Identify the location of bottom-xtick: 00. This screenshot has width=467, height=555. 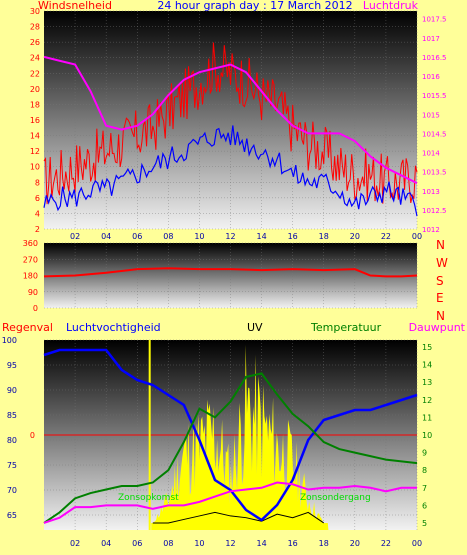
(417, 543).